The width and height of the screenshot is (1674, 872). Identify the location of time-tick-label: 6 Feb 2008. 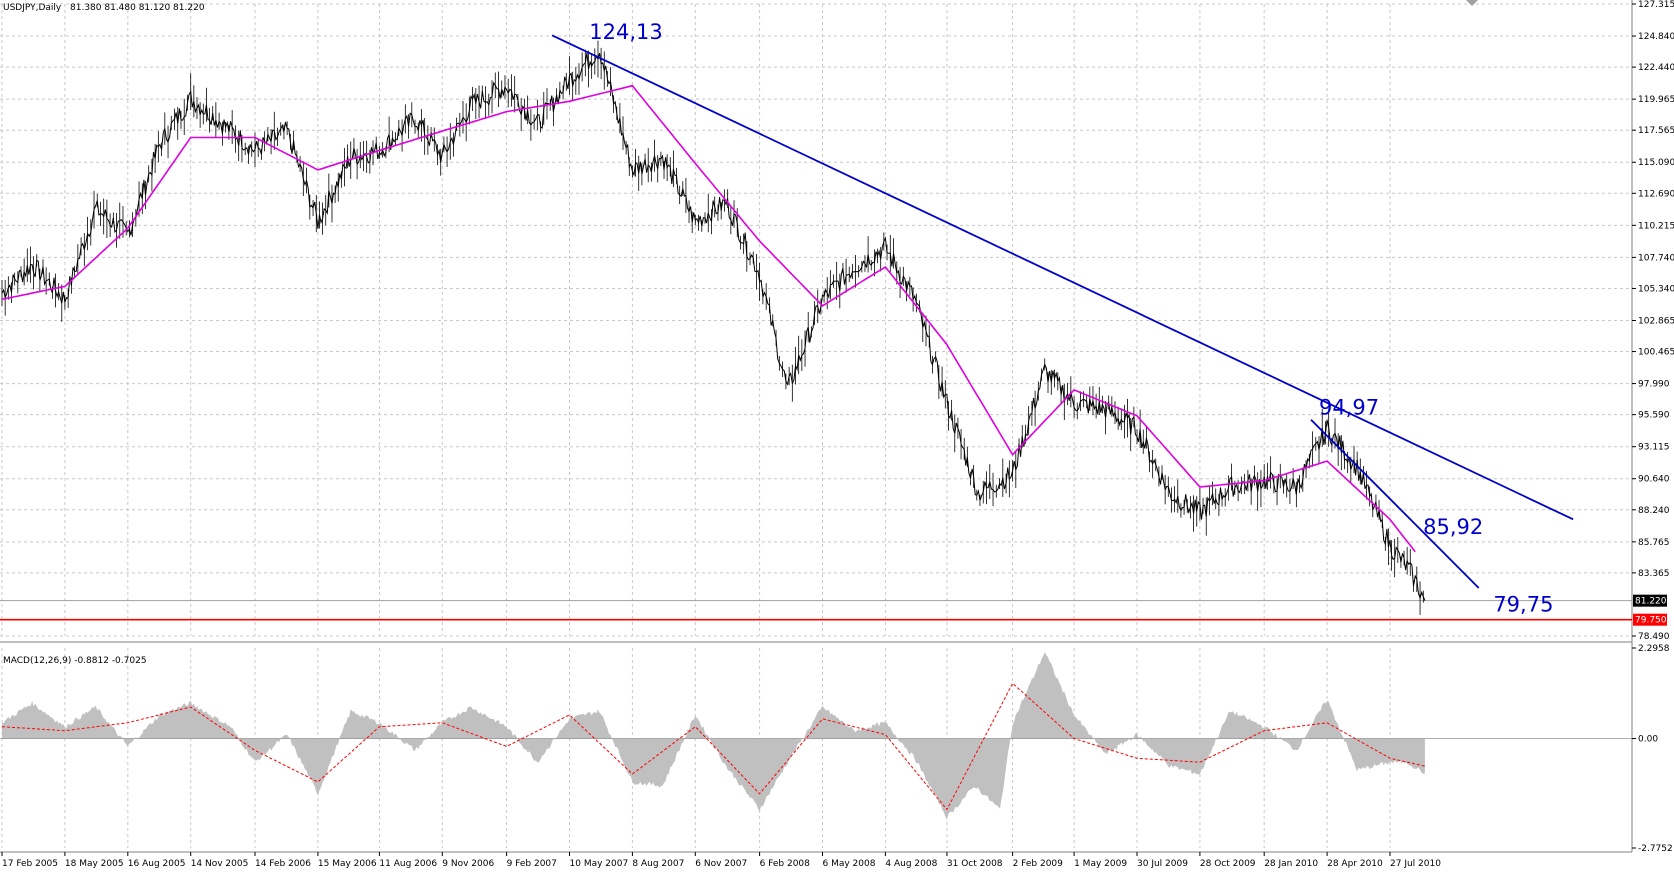
(785, 864).